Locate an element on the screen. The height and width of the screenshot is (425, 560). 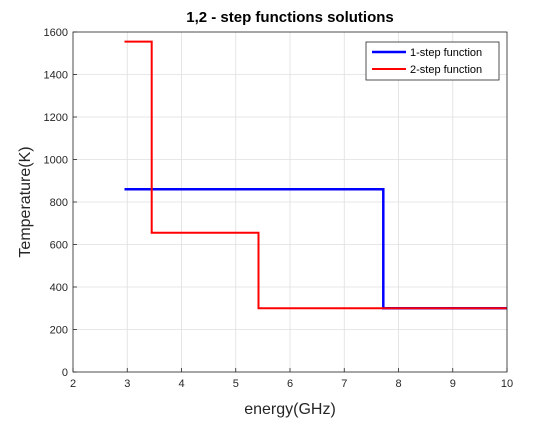
y-axis-label: Temperature(K) is located at coordinates (25, 201).